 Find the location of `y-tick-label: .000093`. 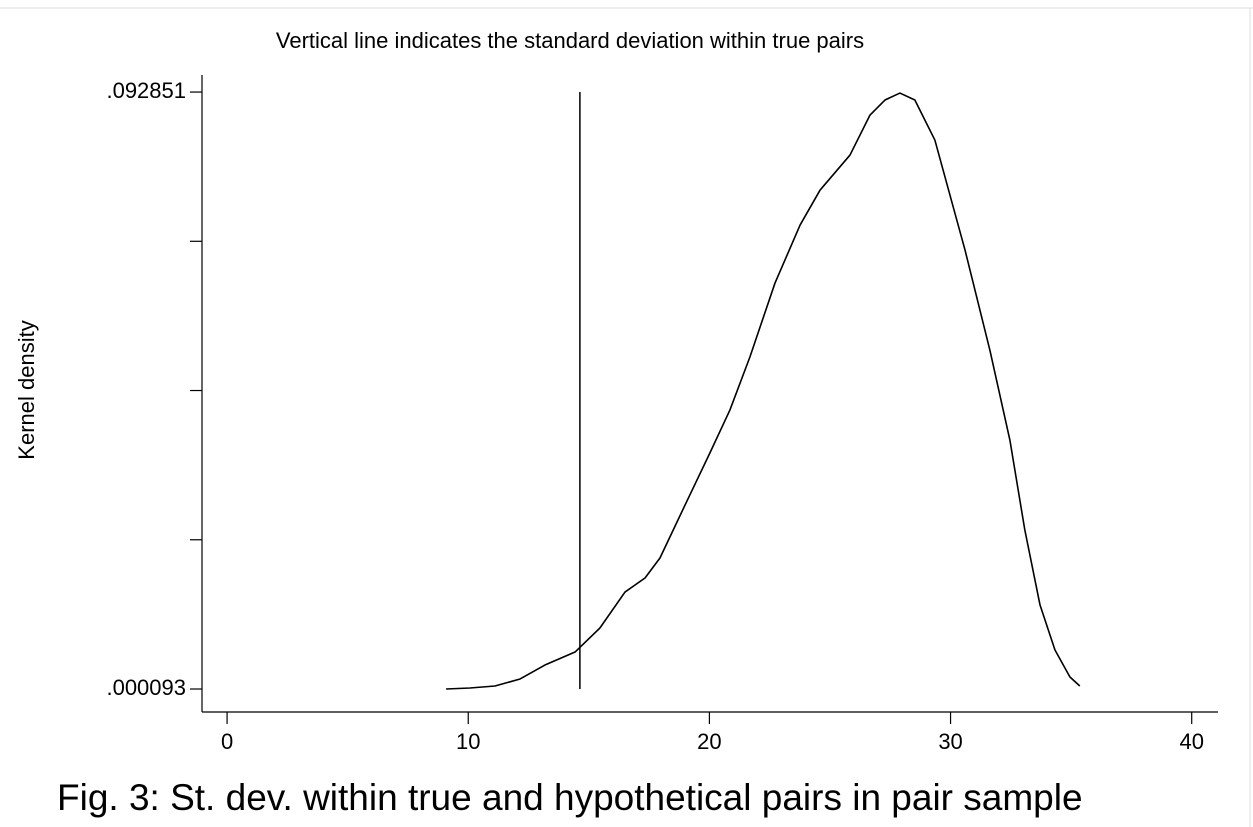

y-tick-label: .000093 is located at coordinates (146, 687).